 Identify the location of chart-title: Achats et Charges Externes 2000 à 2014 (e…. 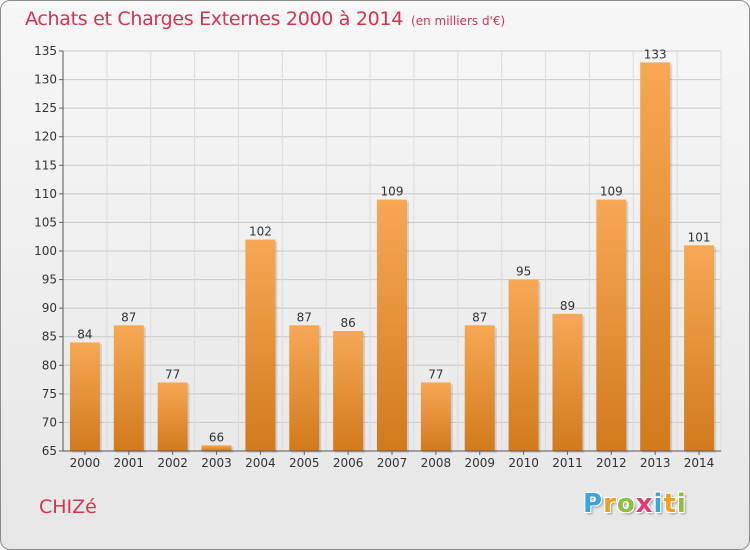
(265, 19).